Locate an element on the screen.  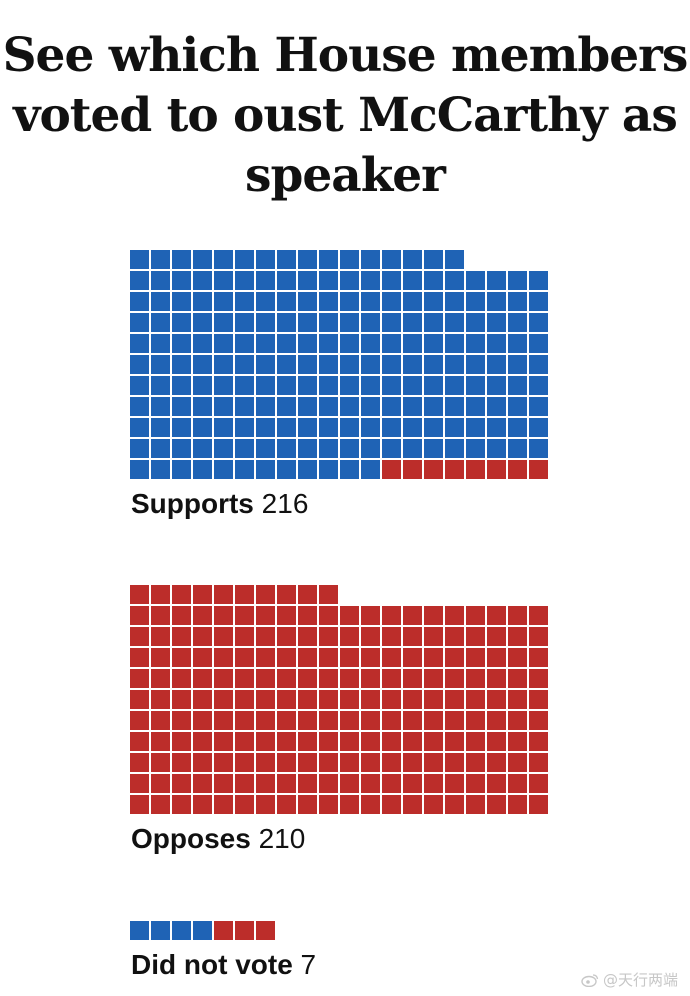
label-supports-value: 216 is located at coordinates (285, 503).